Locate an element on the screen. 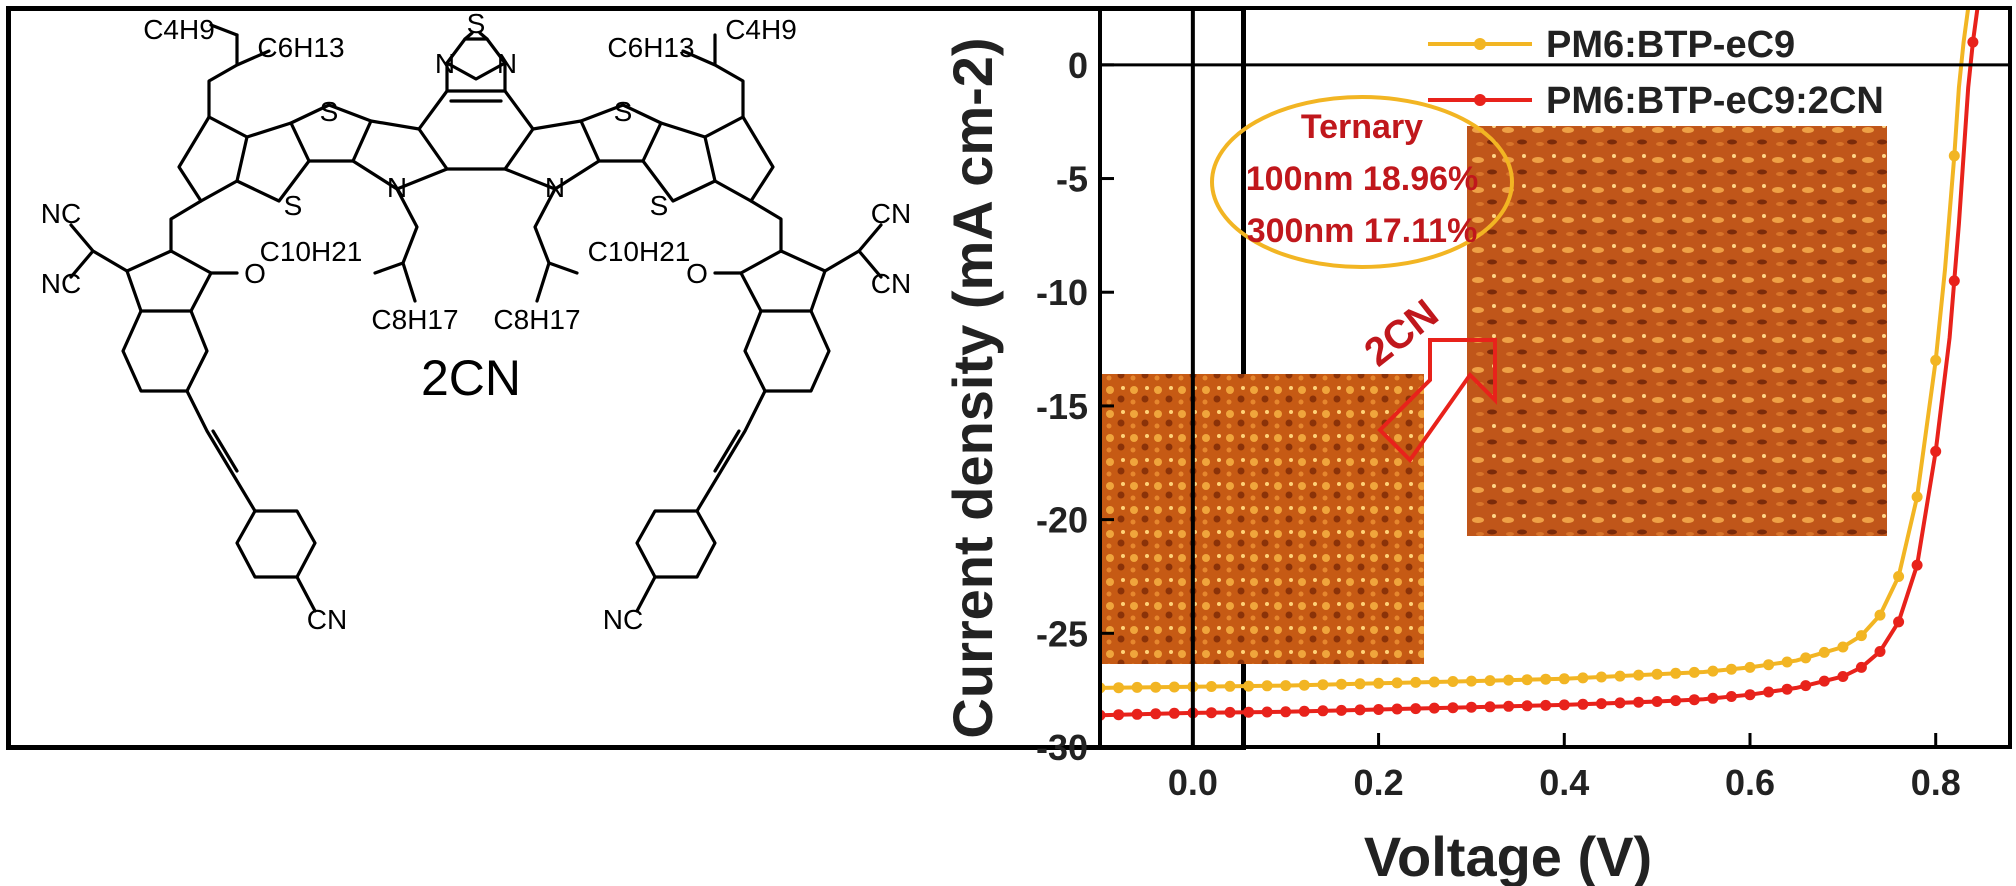 This screenshot has width=2016, height=886. label-c8h17-left: C8H17 is located at coordinates (414, 319).